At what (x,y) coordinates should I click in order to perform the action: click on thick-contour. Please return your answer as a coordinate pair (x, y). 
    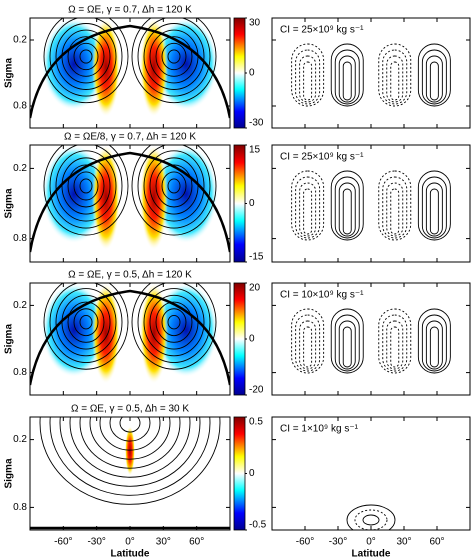
    Looking at the image, I should click on (130, 337).